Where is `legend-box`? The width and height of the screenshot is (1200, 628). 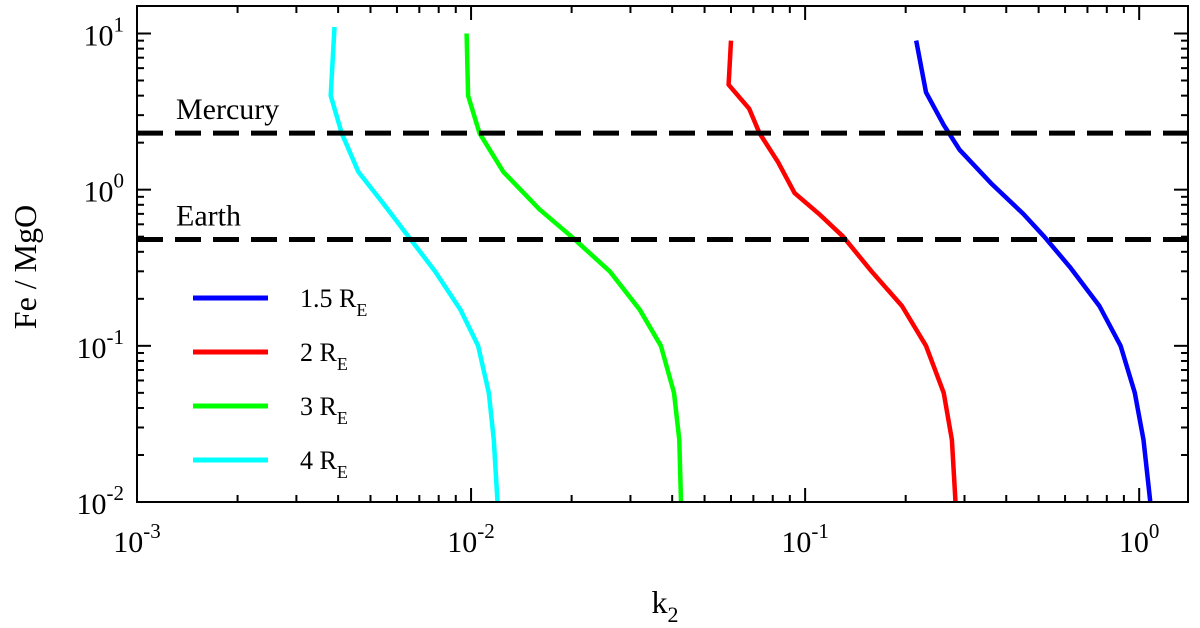 legend-box is located at coordinates (280, 376).